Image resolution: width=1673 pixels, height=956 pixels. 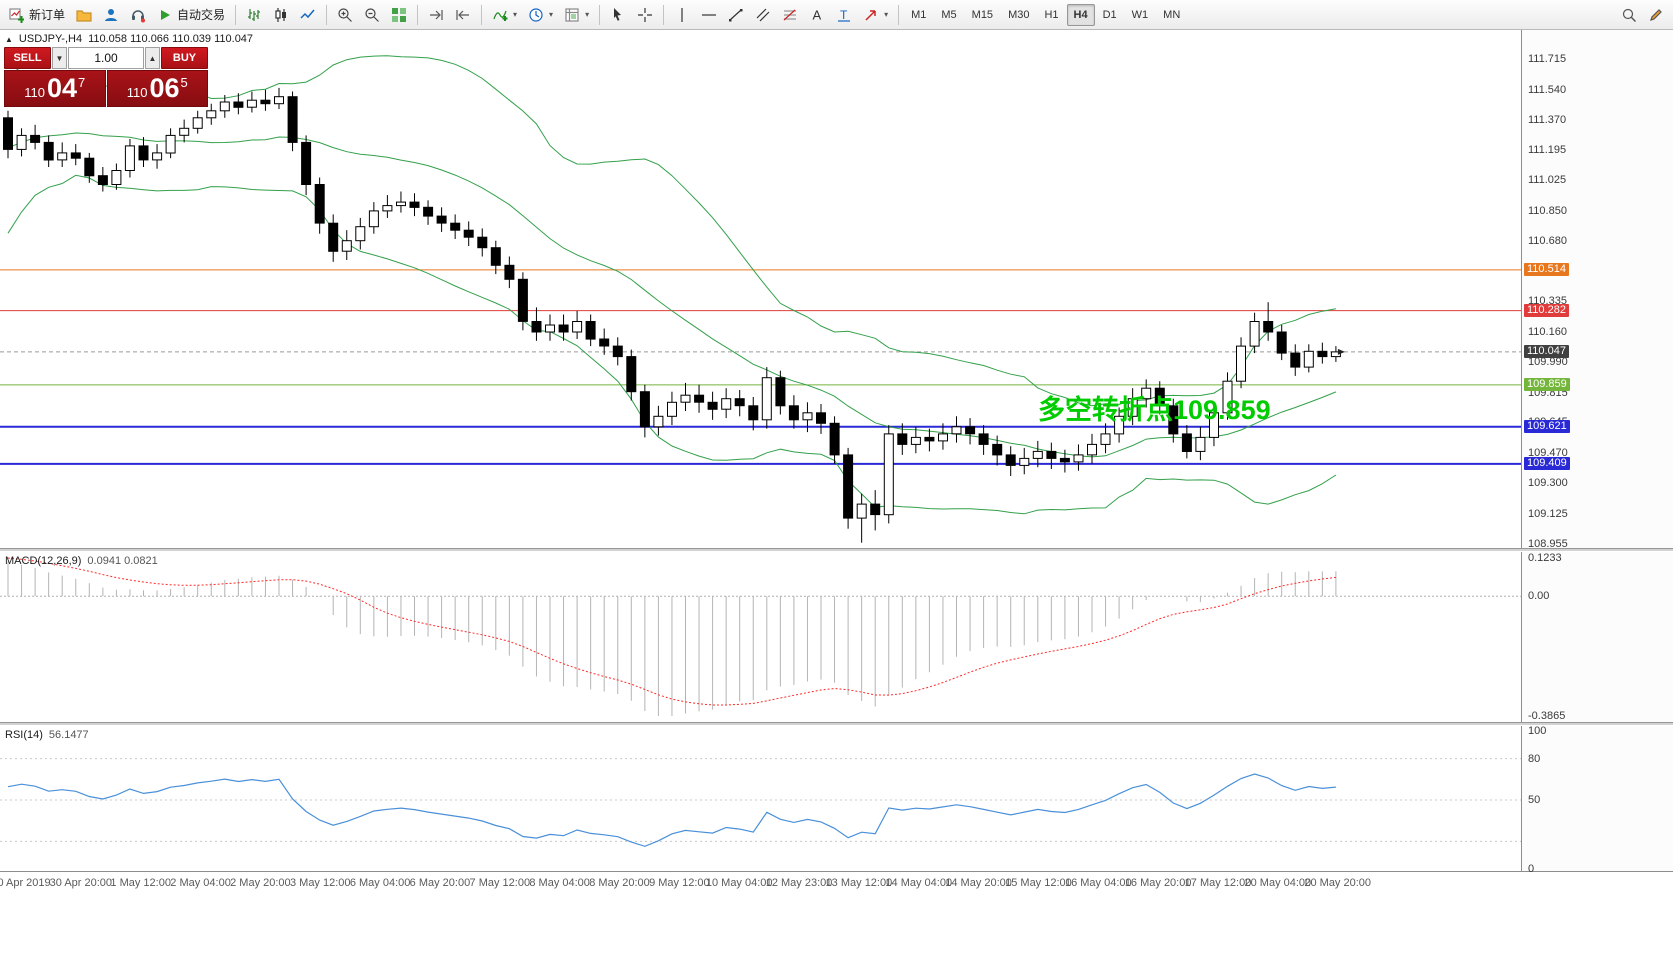 I want to click on timeframe-h4-button: H4, so click(x=1080, y=14).